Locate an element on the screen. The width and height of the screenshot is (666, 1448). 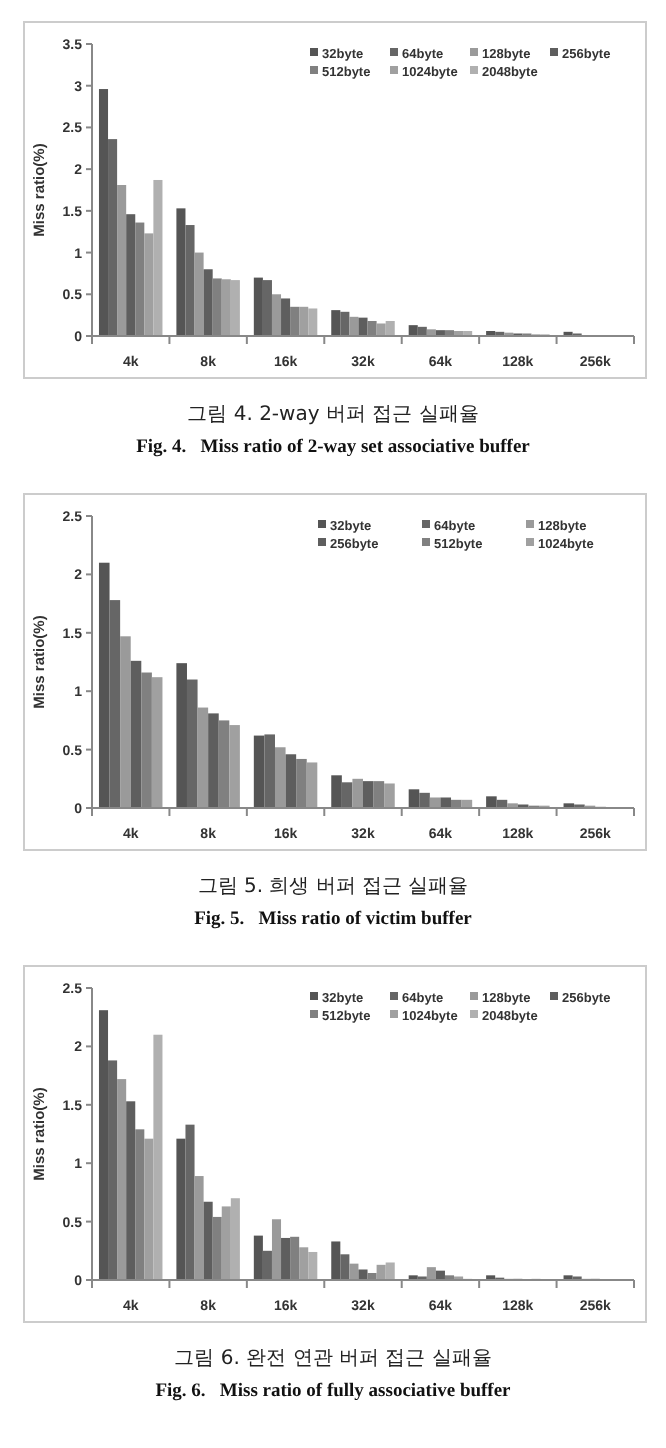
text: Fig. 6. Miss ratio of fully associative buffer is located at coordinates (334, 1392).